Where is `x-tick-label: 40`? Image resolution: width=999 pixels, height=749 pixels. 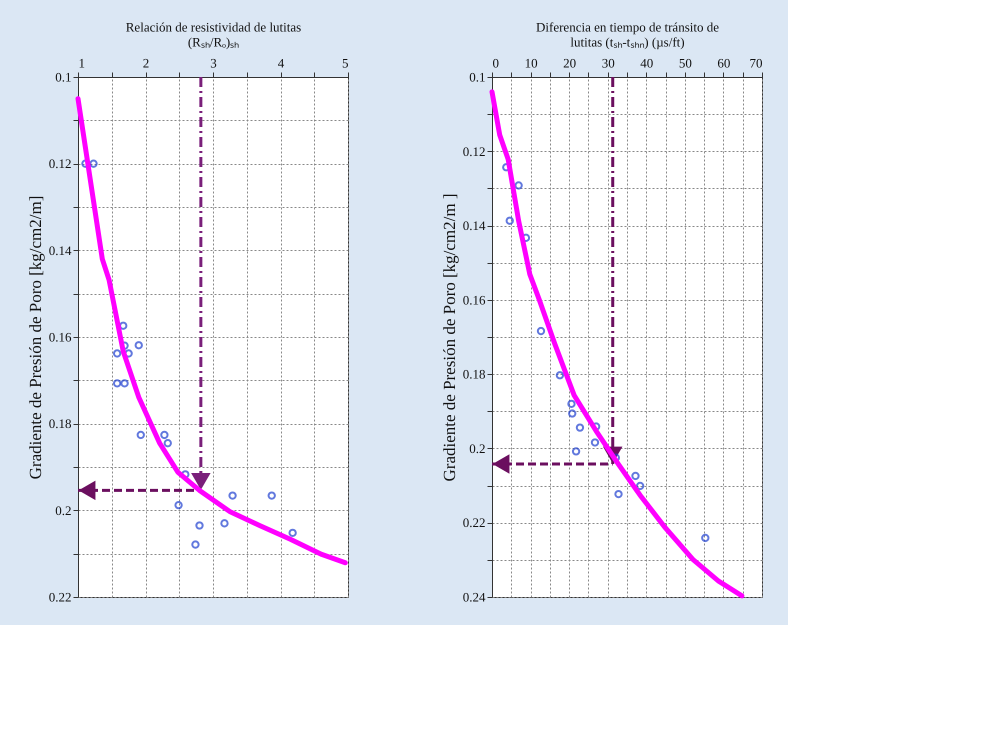
x-tick-label: 40 is located at coordinates (647, 63).